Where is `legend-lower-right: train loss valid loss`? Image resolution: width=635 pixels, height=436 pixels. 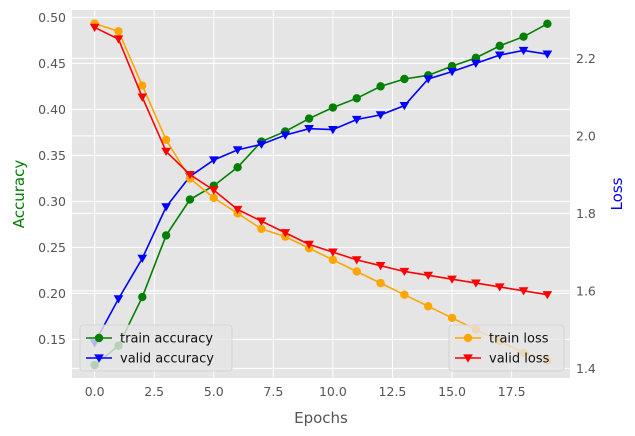 legend-lower-right: train loss valid loss is located at coordinates (506, 348).